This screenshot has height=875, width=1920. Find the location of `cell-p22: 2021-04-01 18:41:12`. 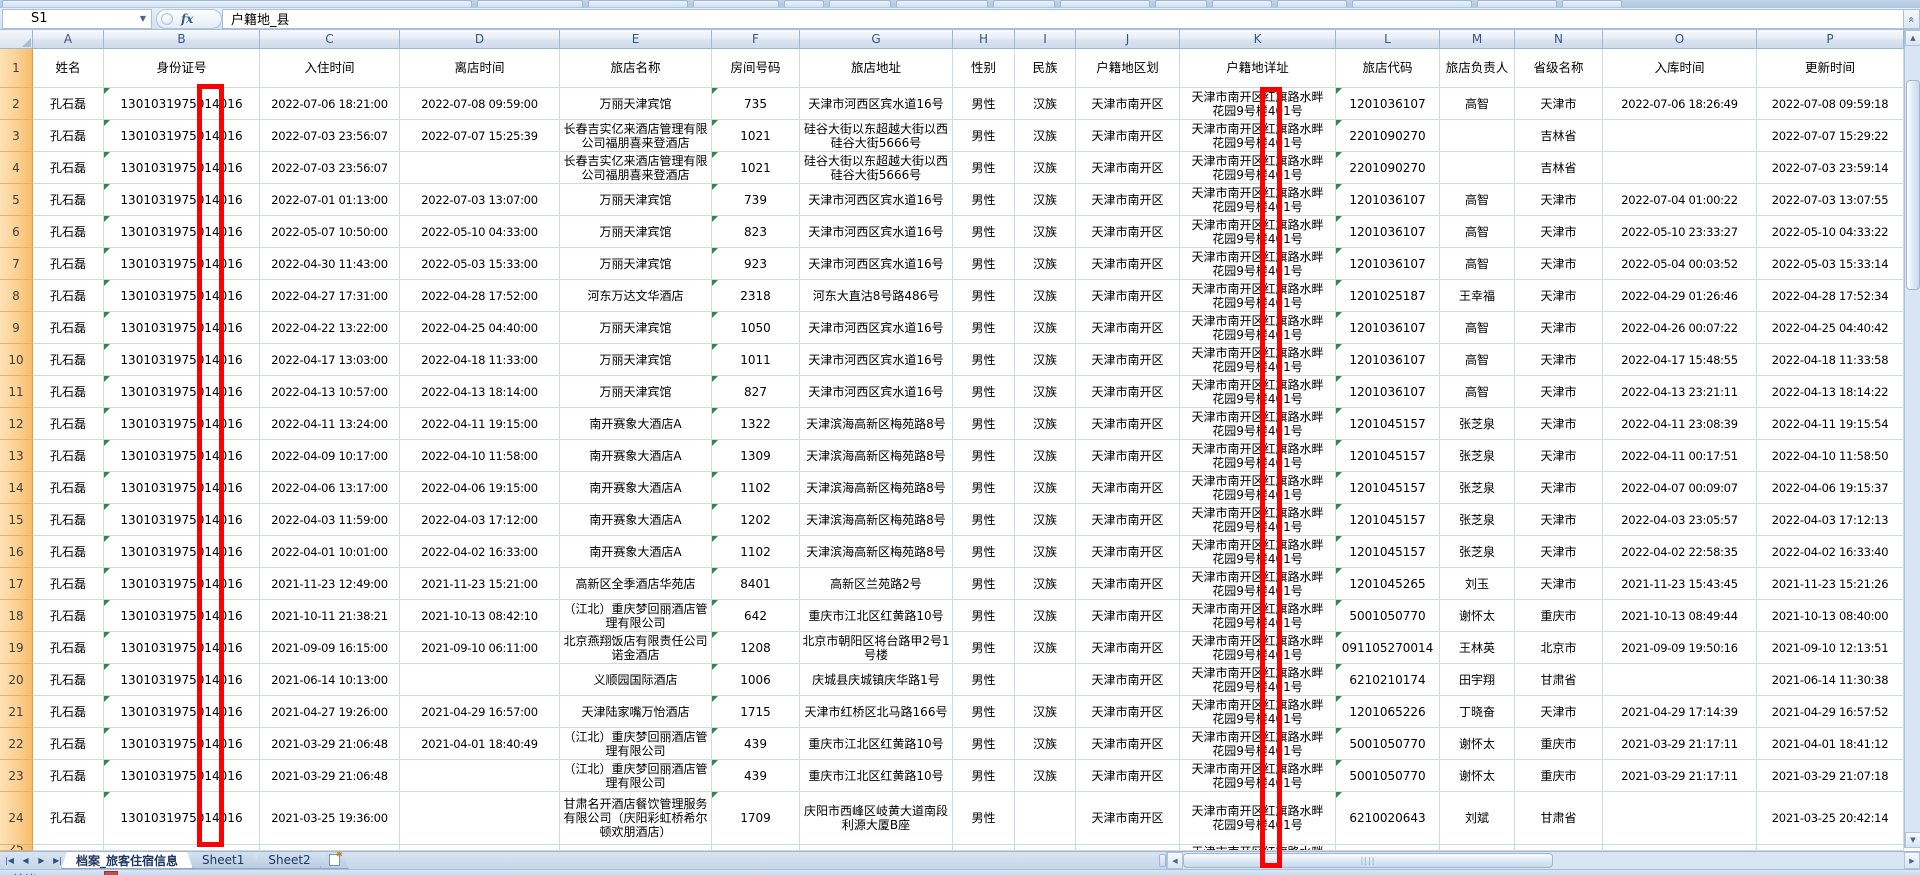

cell-p22: 2021-04-01 18:41:12 is located at coordinates (1830, 744).